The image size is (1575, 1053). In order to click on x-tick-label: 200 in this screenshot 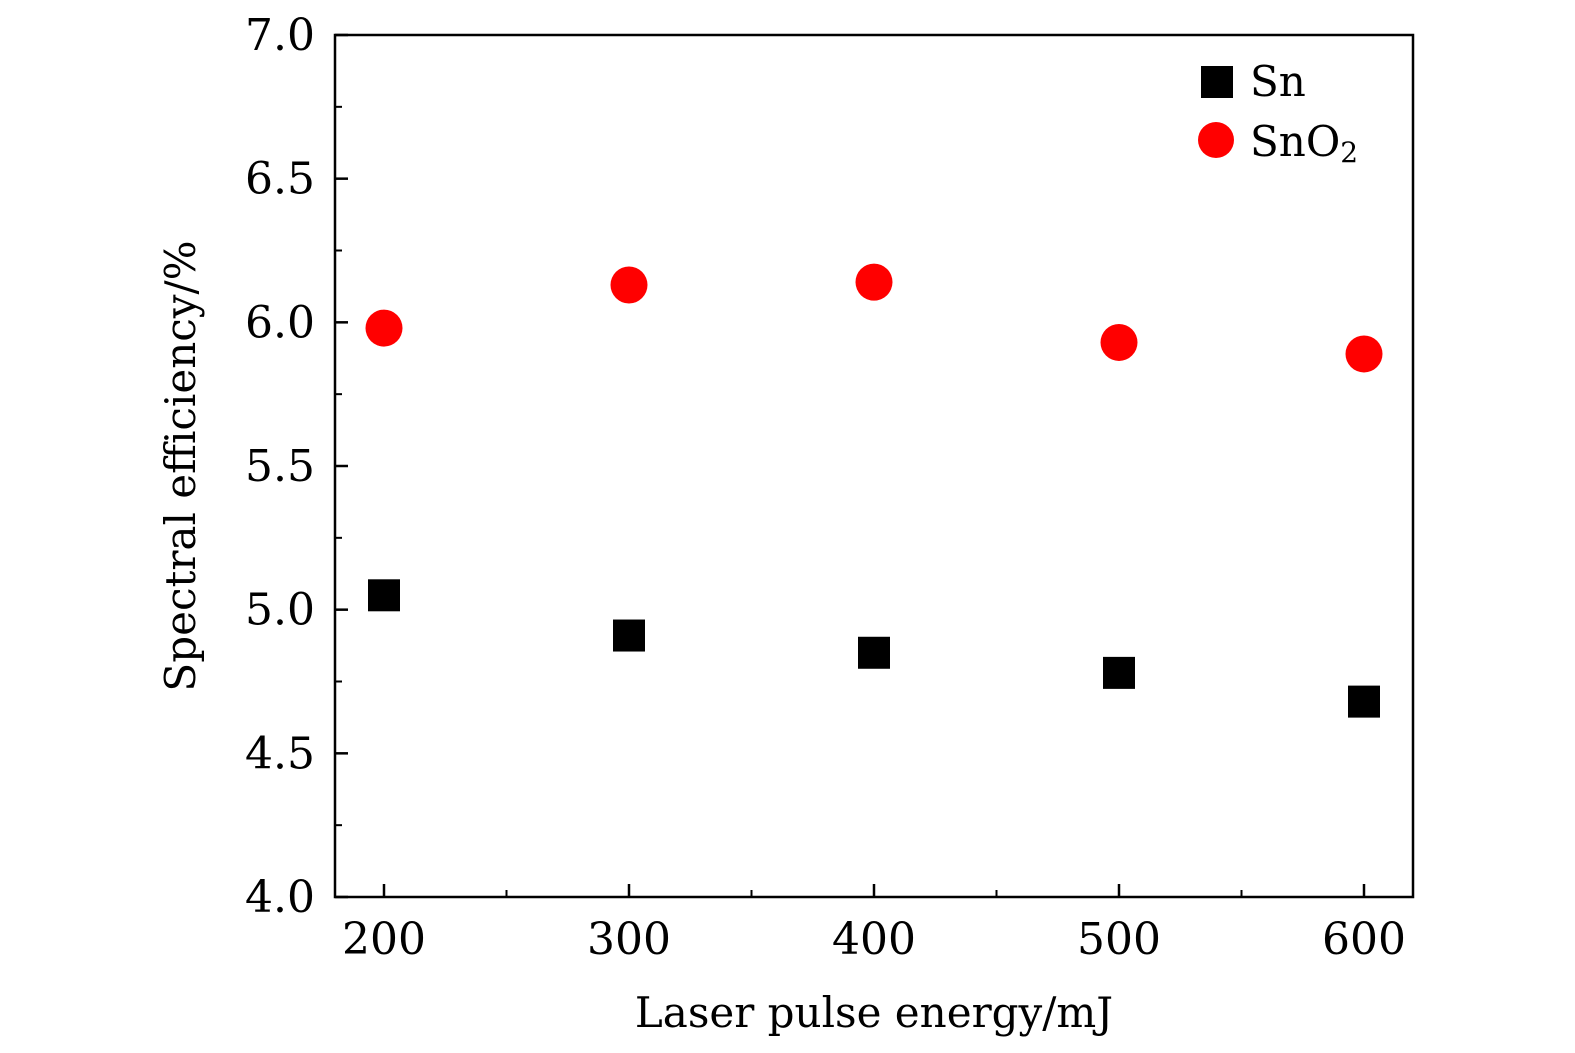, I will do `click(384, 939)`.